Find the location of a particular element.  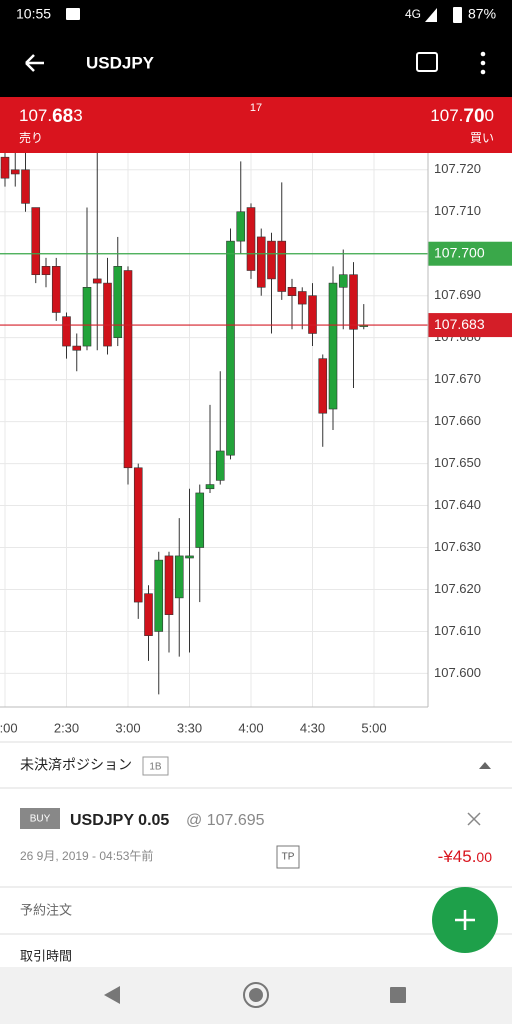

pl-part: 00 is located at coordinates (484, 857).